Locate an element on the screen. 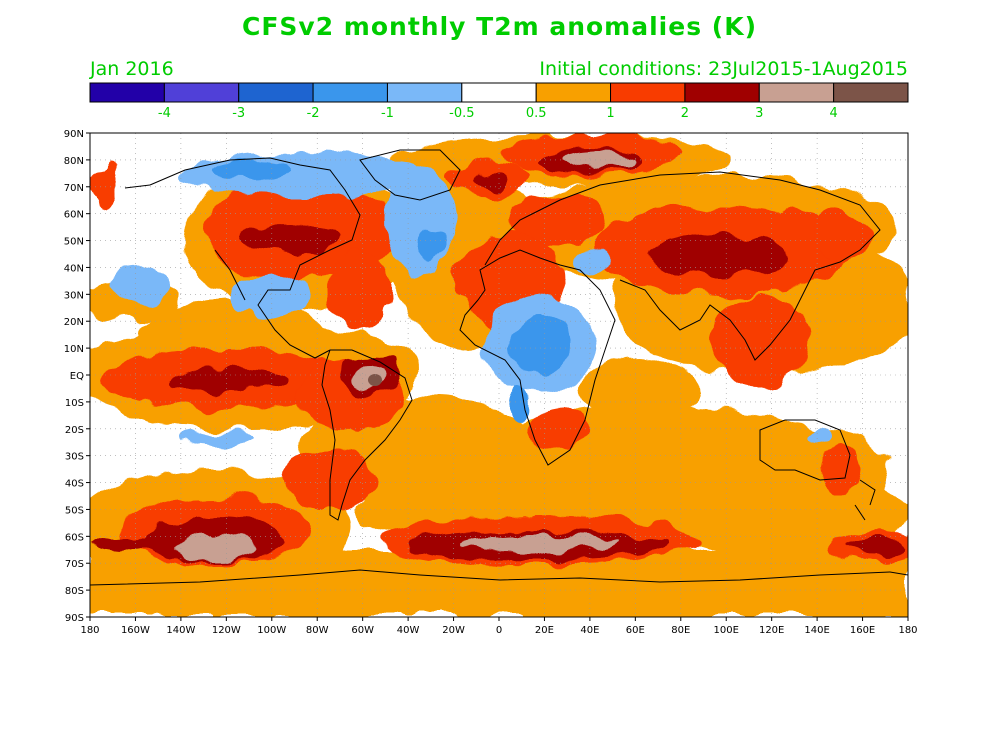  colorbar-tick-label: -2 is located at coordinates (313, 113).